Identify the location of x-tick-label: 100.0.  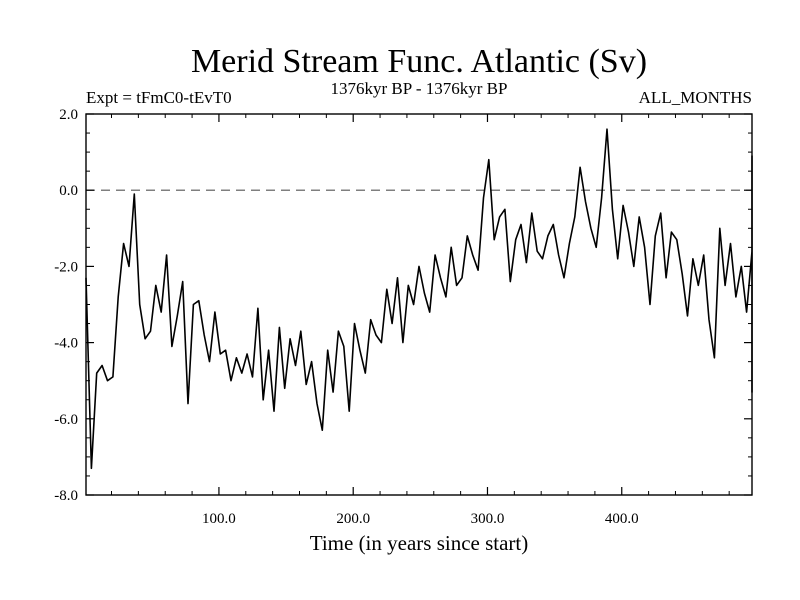
(219, 519).